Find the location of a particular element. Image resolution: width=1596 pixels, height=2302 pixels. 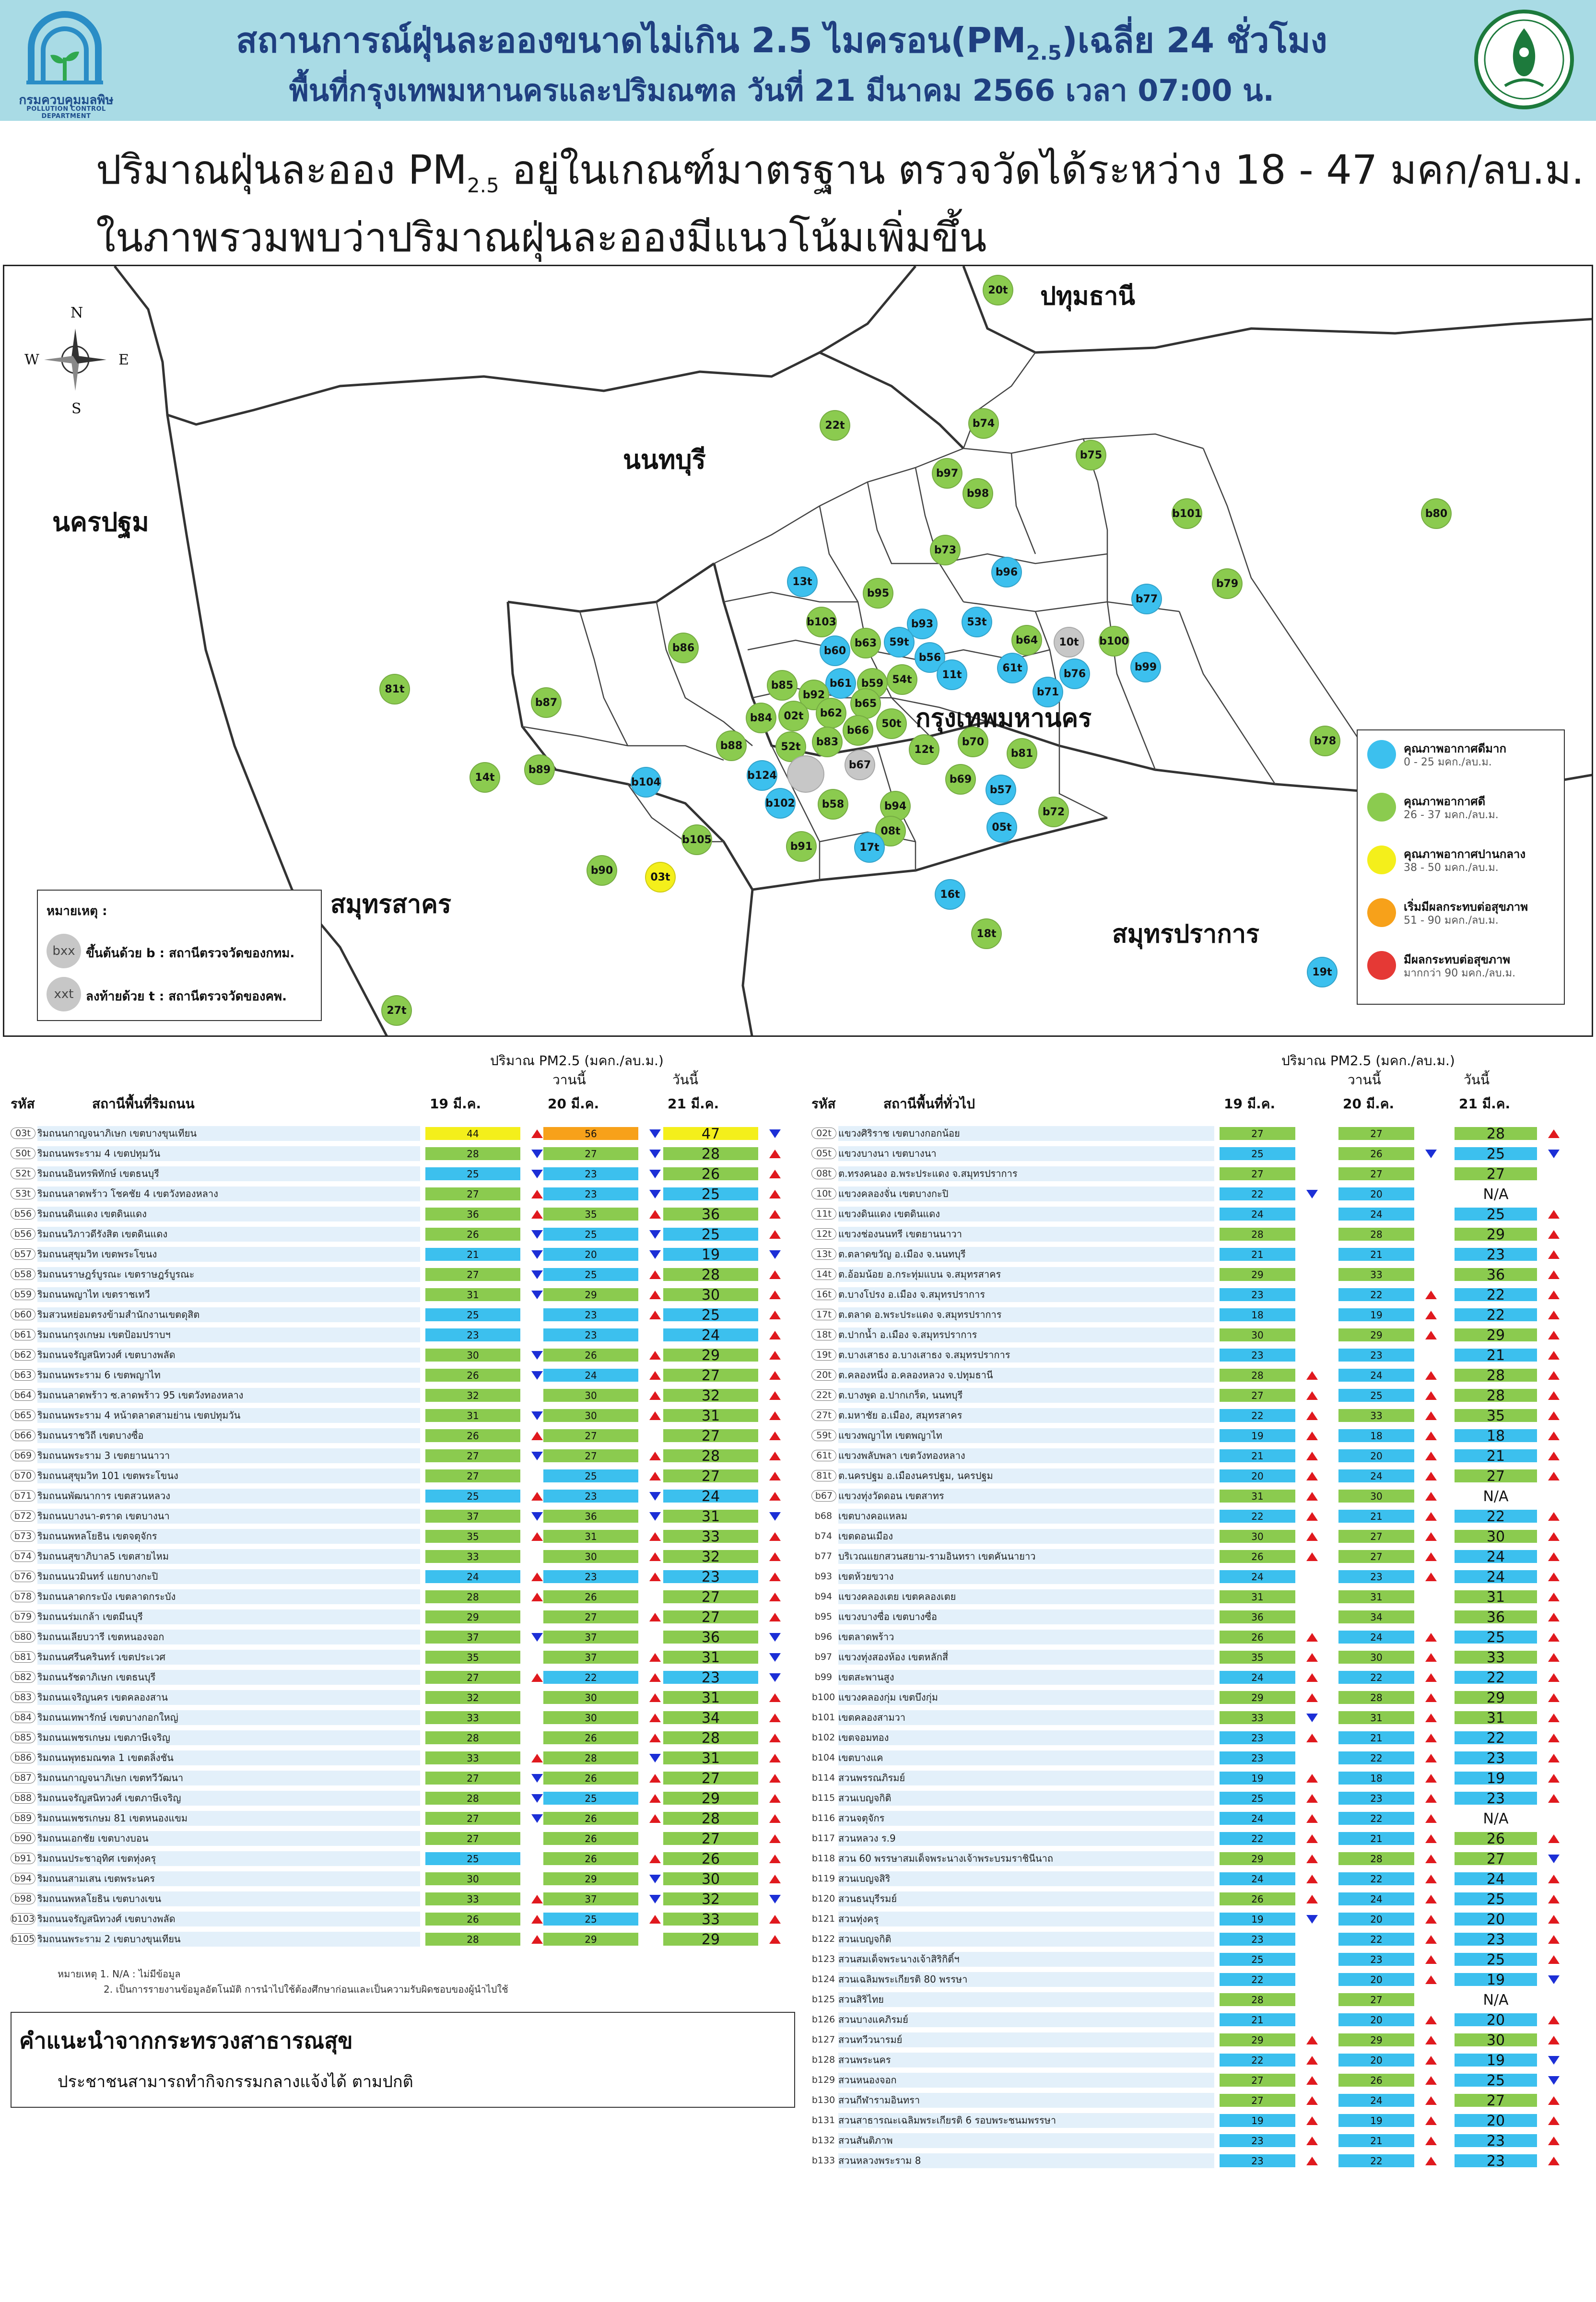

station-marker-b57: b57 is located at coordinates (1001, 790).